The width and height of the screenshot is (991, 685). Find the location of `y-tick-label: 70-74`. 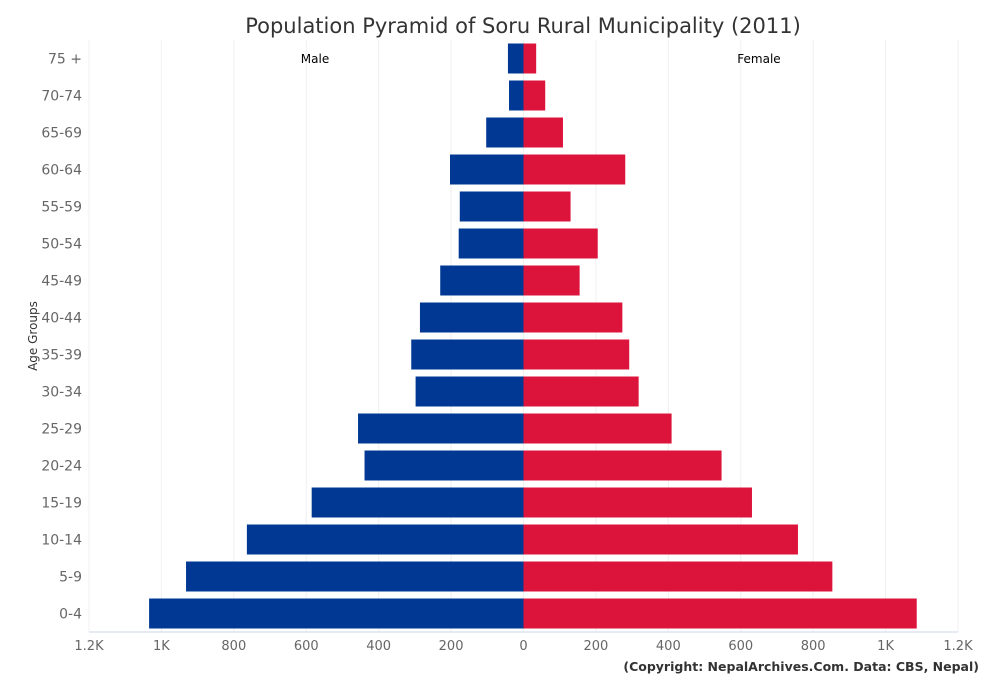

y-tick-label: 70-74 is located at coordinates (61, 97).